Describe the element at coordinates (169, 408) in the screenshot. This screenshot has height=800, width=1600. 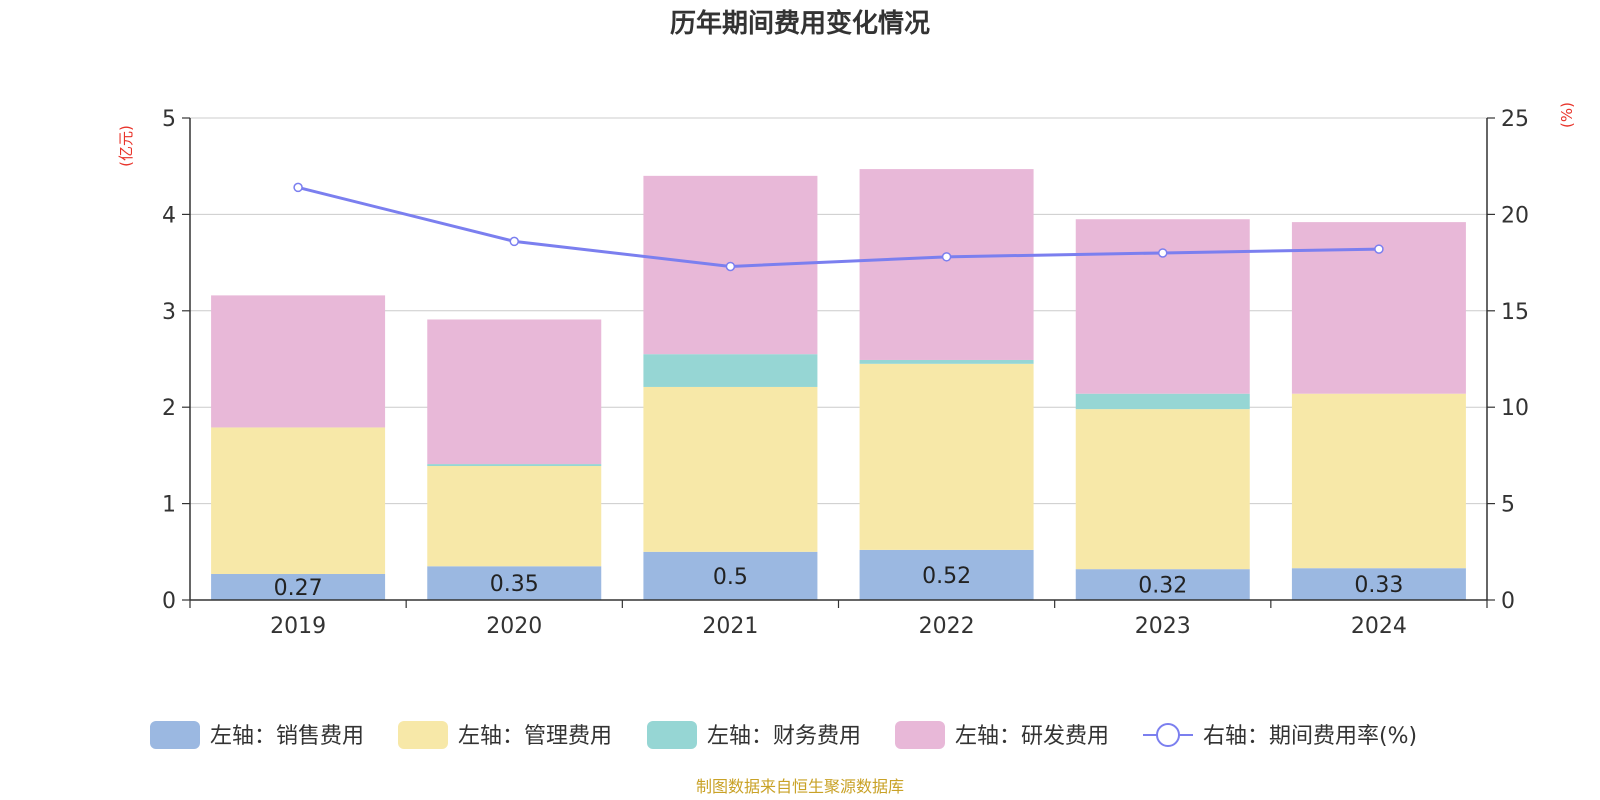
I see `left-axis-tick-label: 2` at that location.